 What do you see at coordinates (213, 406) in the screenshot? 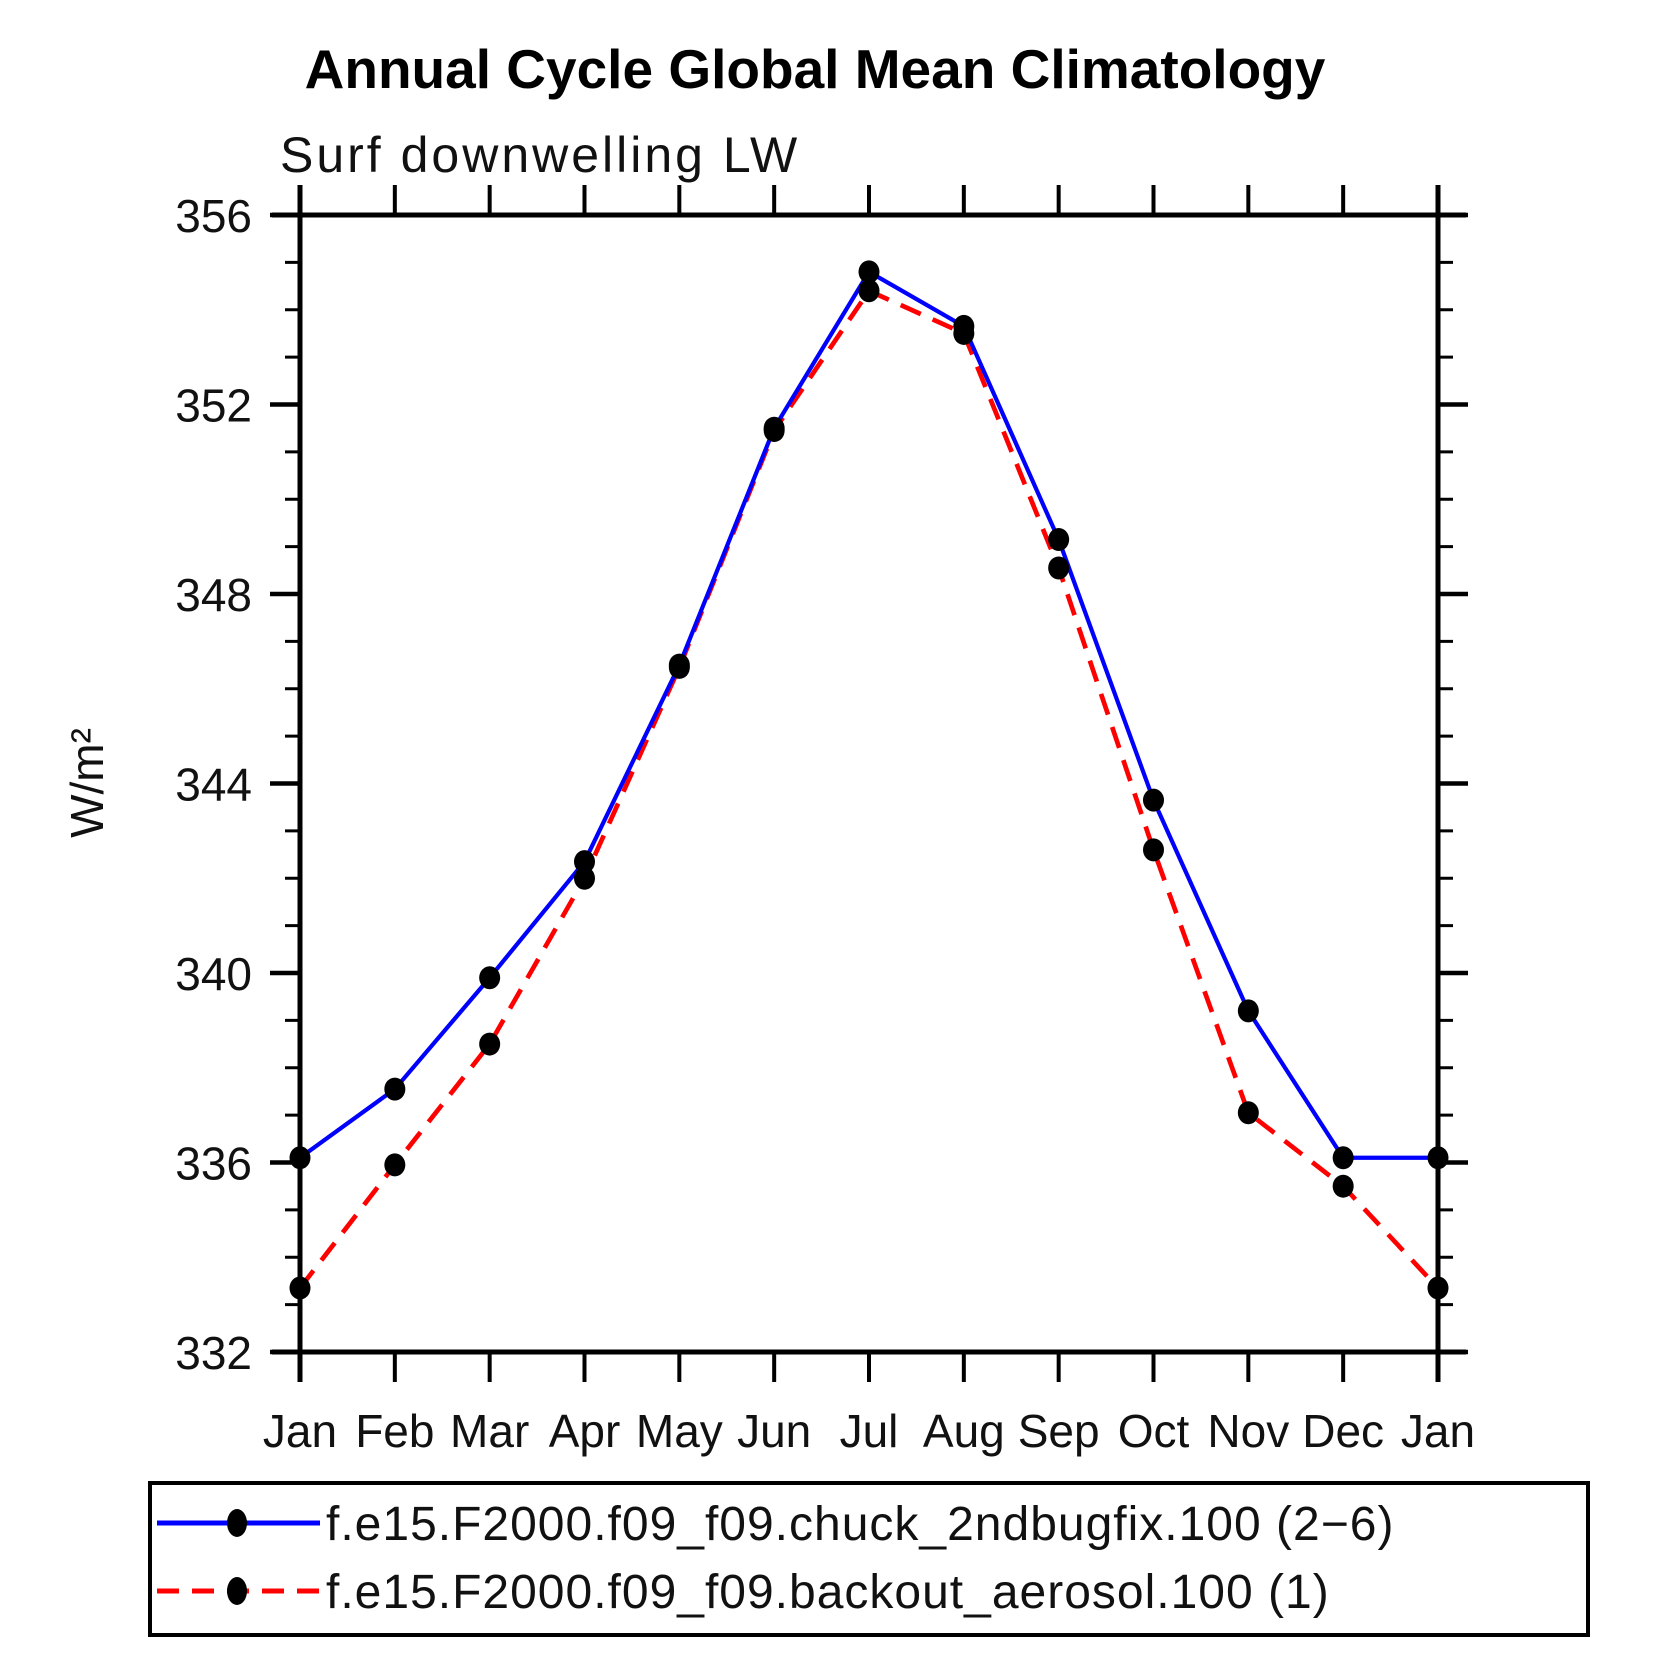
I see `y-tick-label: 352` at bounding box center [213, 406].